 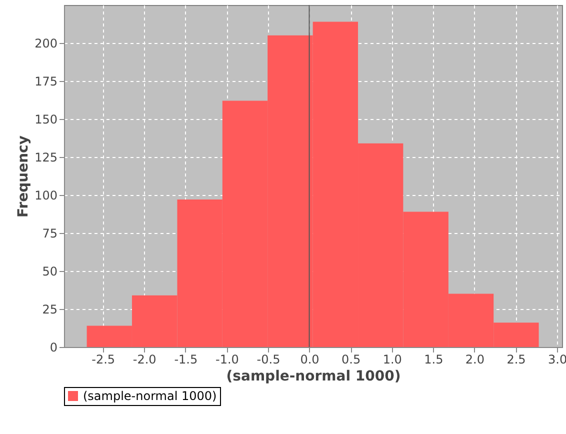 What do you see at coordinates (104, 359) in the screenshot?
I see `x-tick-label: -2.5` at bounding box center [104, 359].